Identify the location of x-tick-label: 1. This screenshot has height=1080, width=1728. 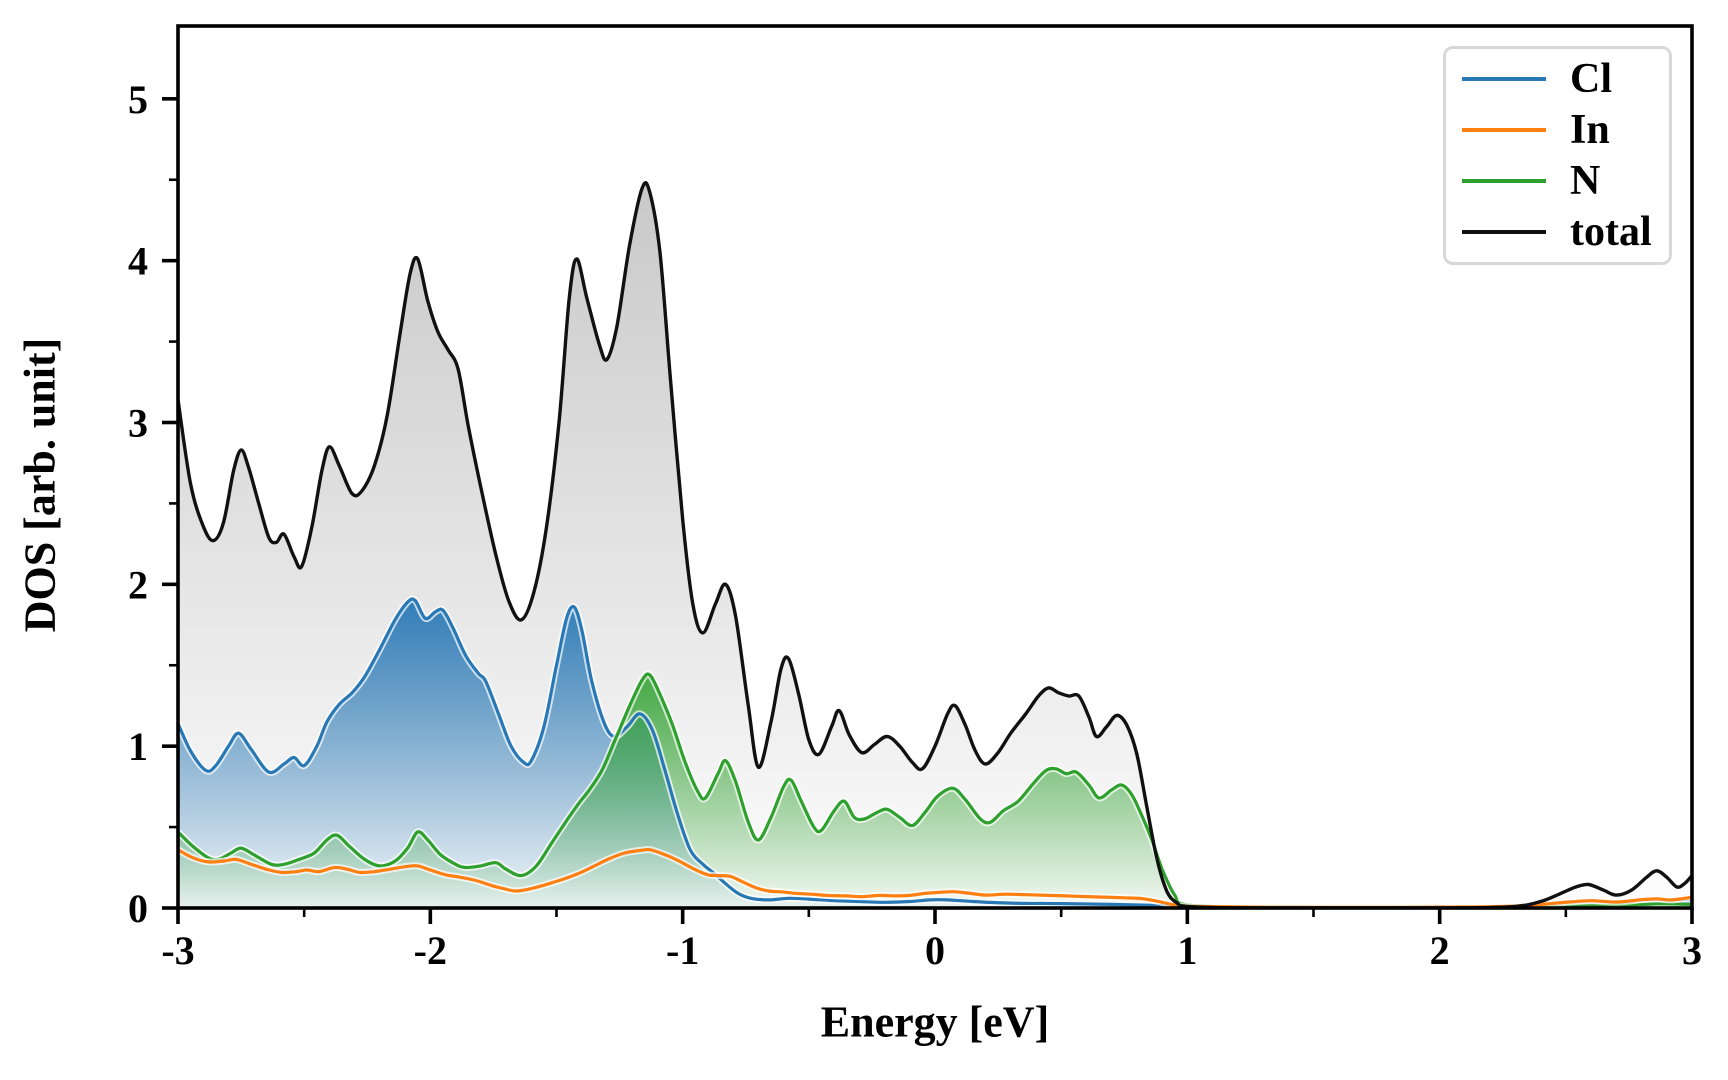
(1187, 950).